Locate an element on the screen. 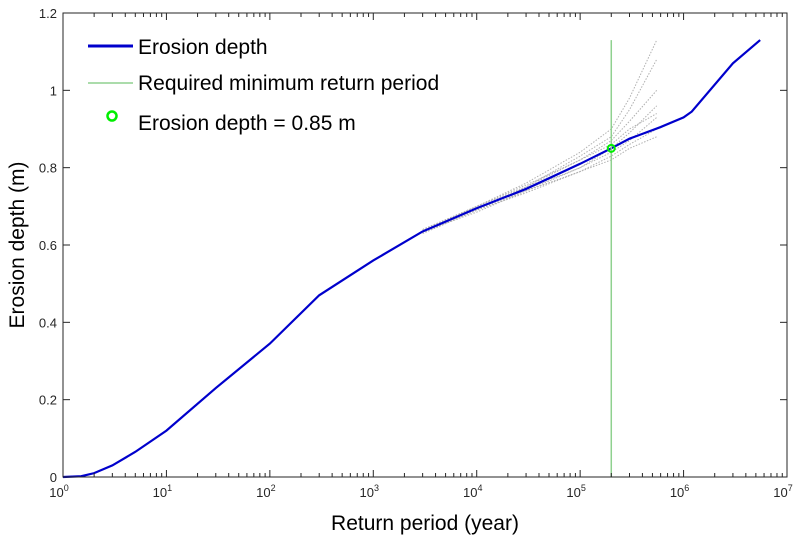  x-tick-label: 10¹ is located at coordinates (162, 491).